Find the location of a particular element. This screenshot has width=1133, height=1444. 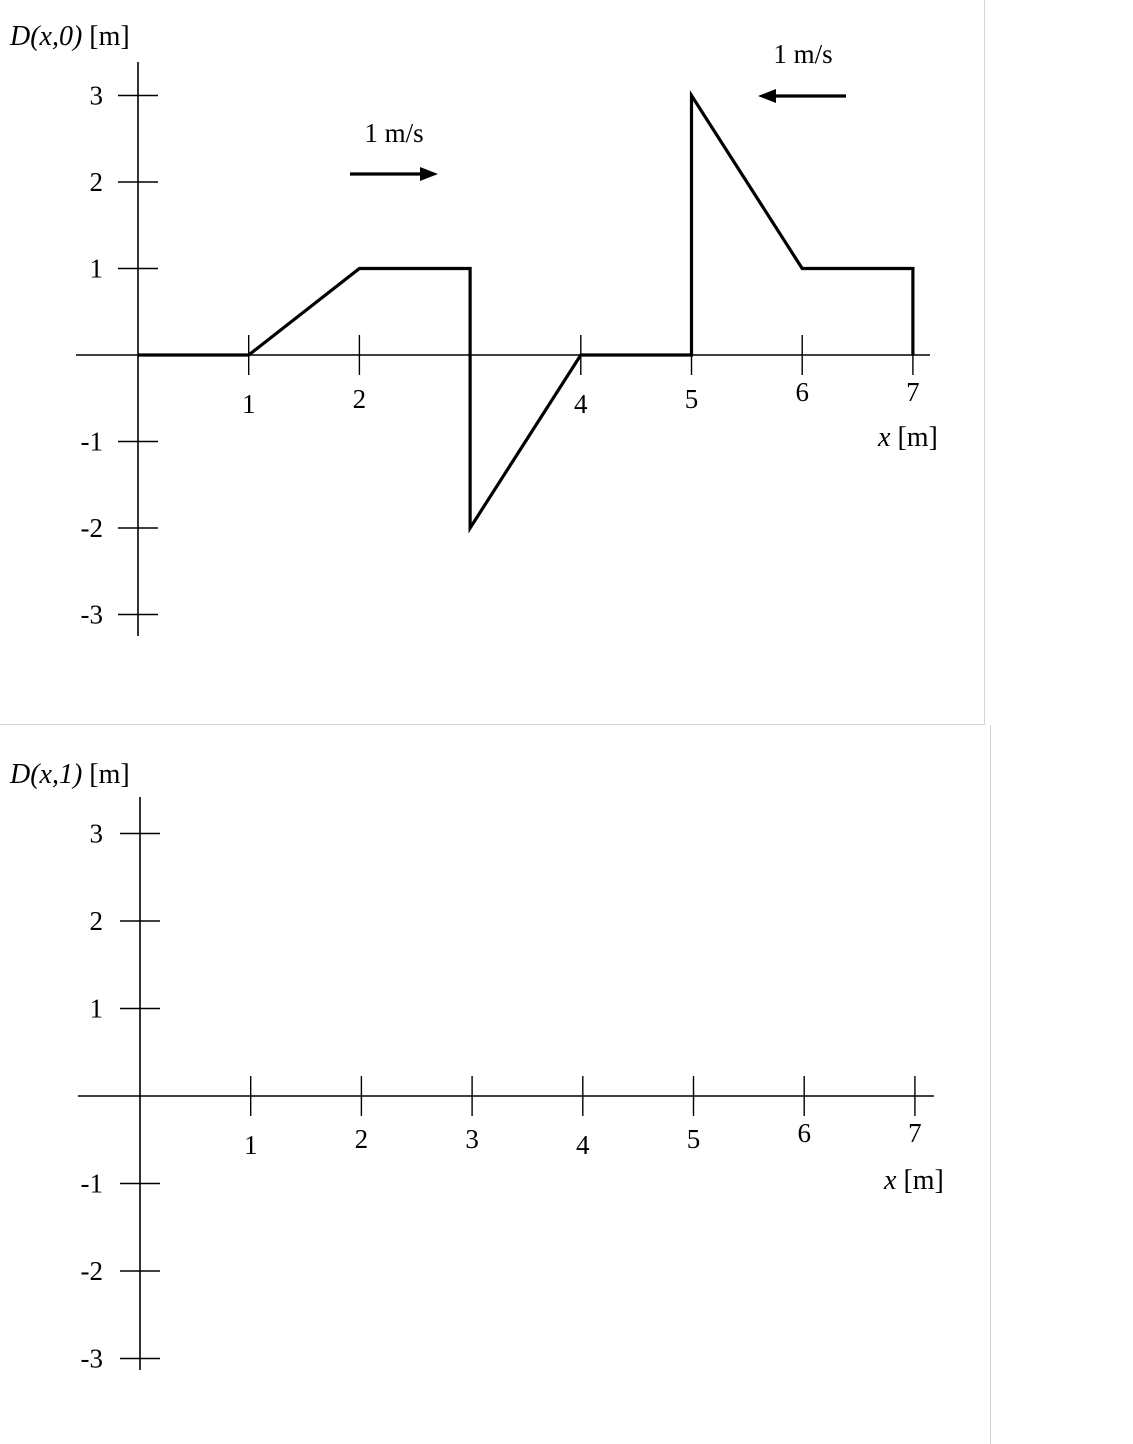

y-axis-label: D(x,1) [m] is located at coordinates (69, 774).